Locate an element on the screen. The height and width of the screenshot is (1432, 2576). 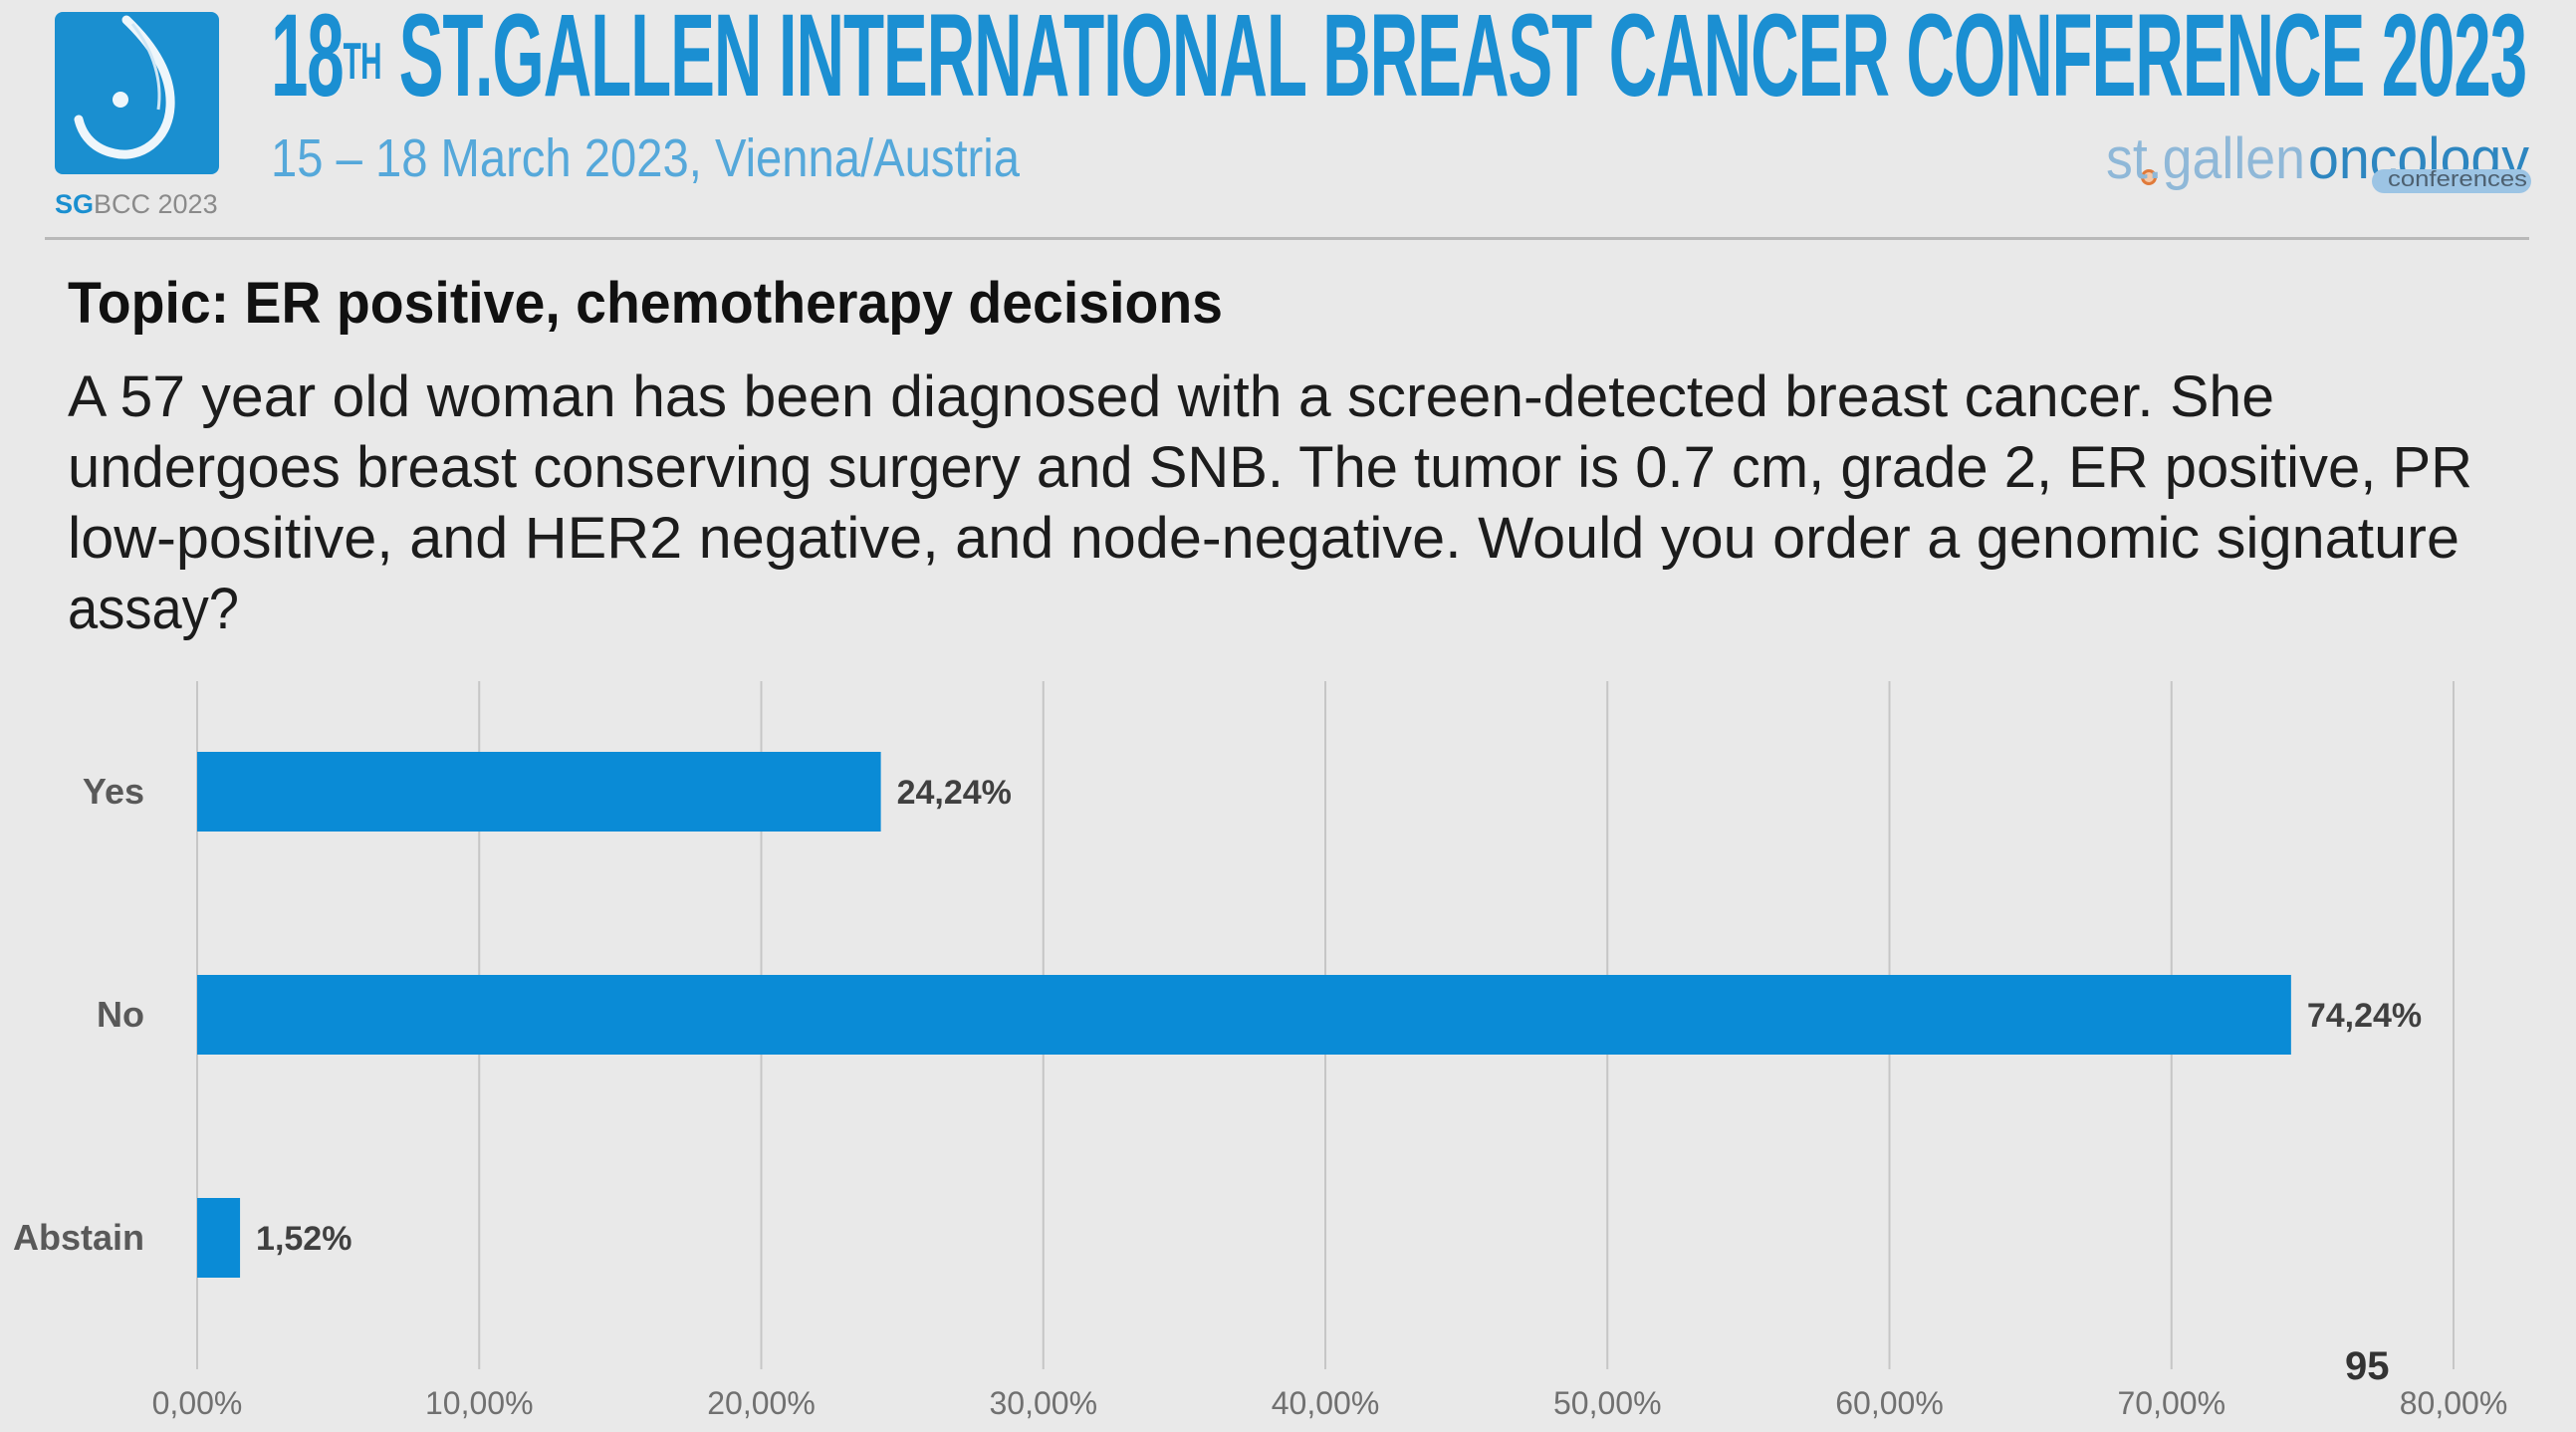
bar-no is located at coordinates (1244, 1015).